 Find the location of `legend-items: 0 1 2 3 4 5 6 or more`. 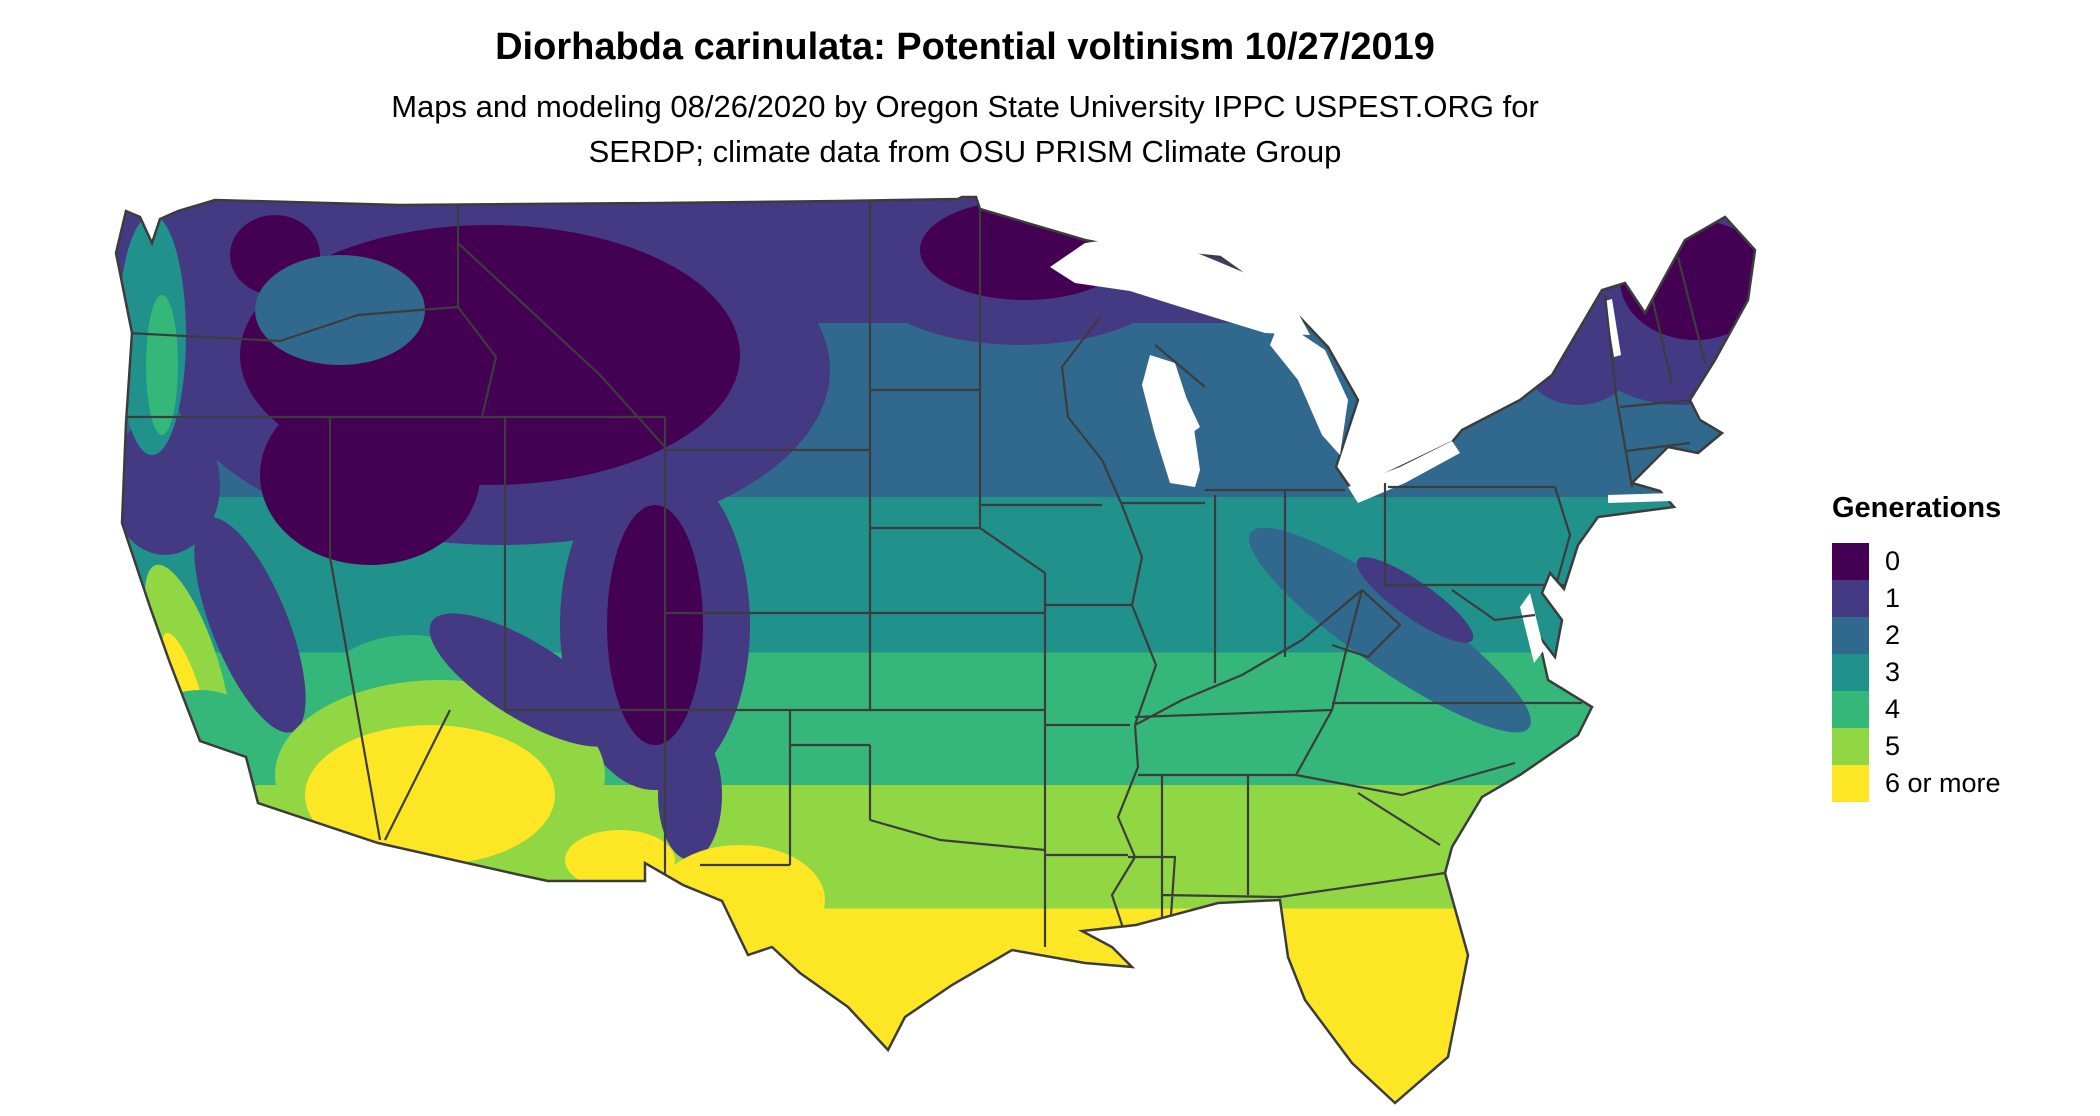

legend-items: 0 1 2 3 4 5 6 or more is located at coordinates (1916, 672).